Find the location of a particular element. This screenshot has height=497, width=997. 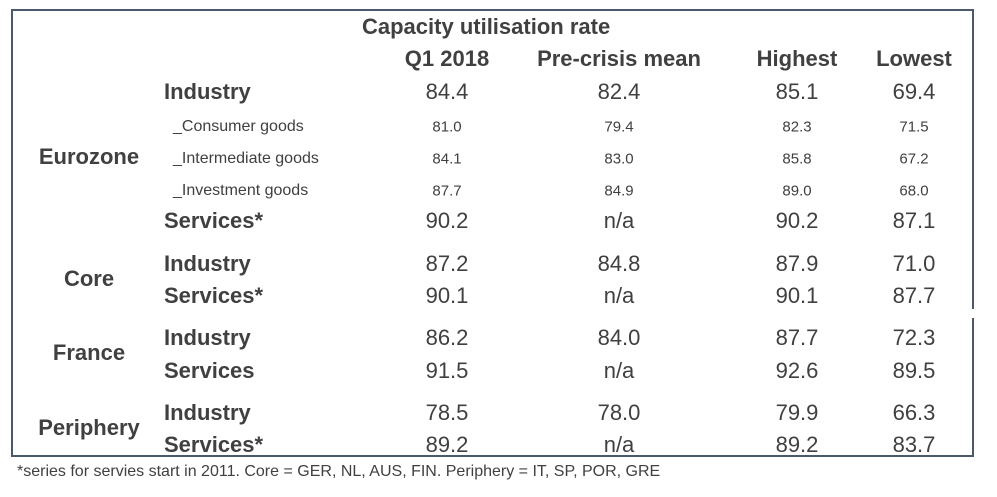

table-cell: 87.9 is located at coordinates (797, 263).